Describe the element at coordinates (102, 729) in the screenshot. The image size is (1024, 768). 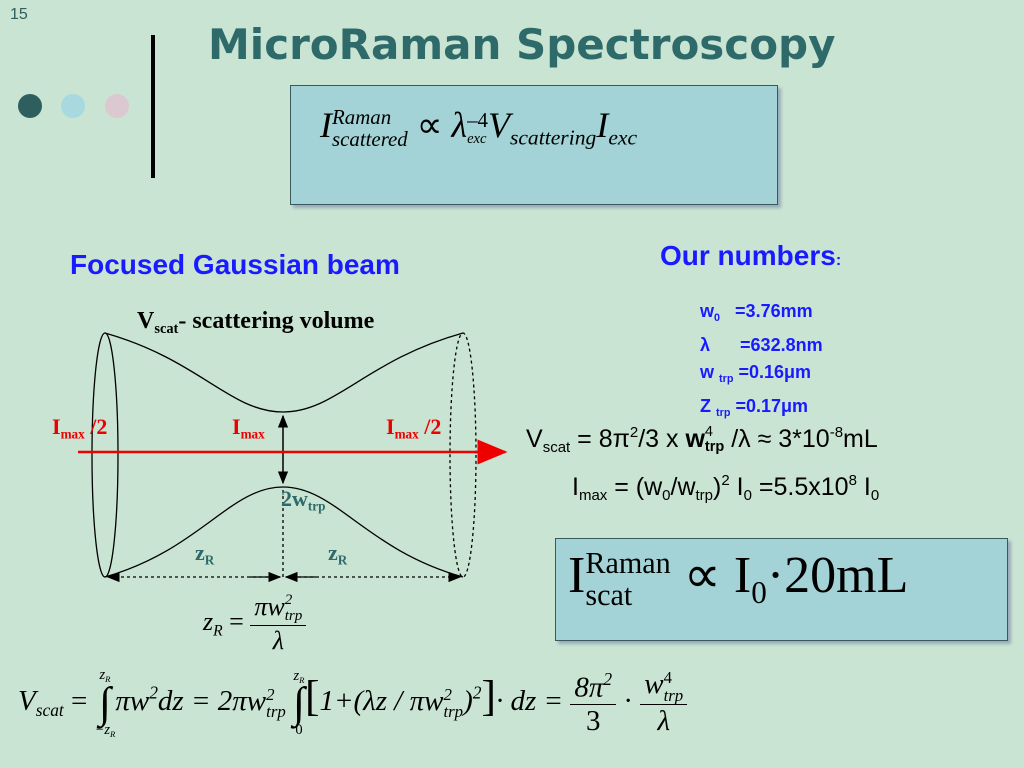
I see `lower: −z` at that location.